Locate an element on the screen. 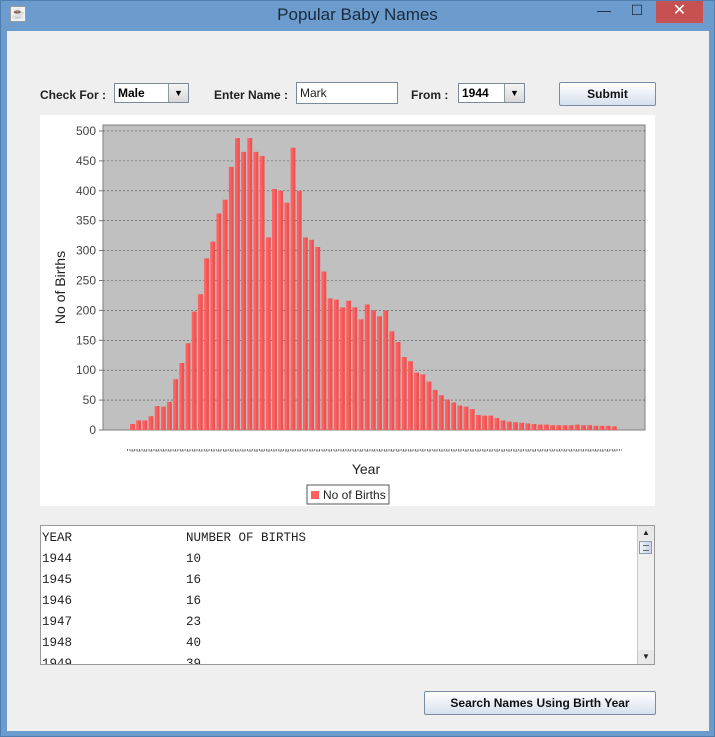  submit-button: Submit is located at coordinates (607, 94).